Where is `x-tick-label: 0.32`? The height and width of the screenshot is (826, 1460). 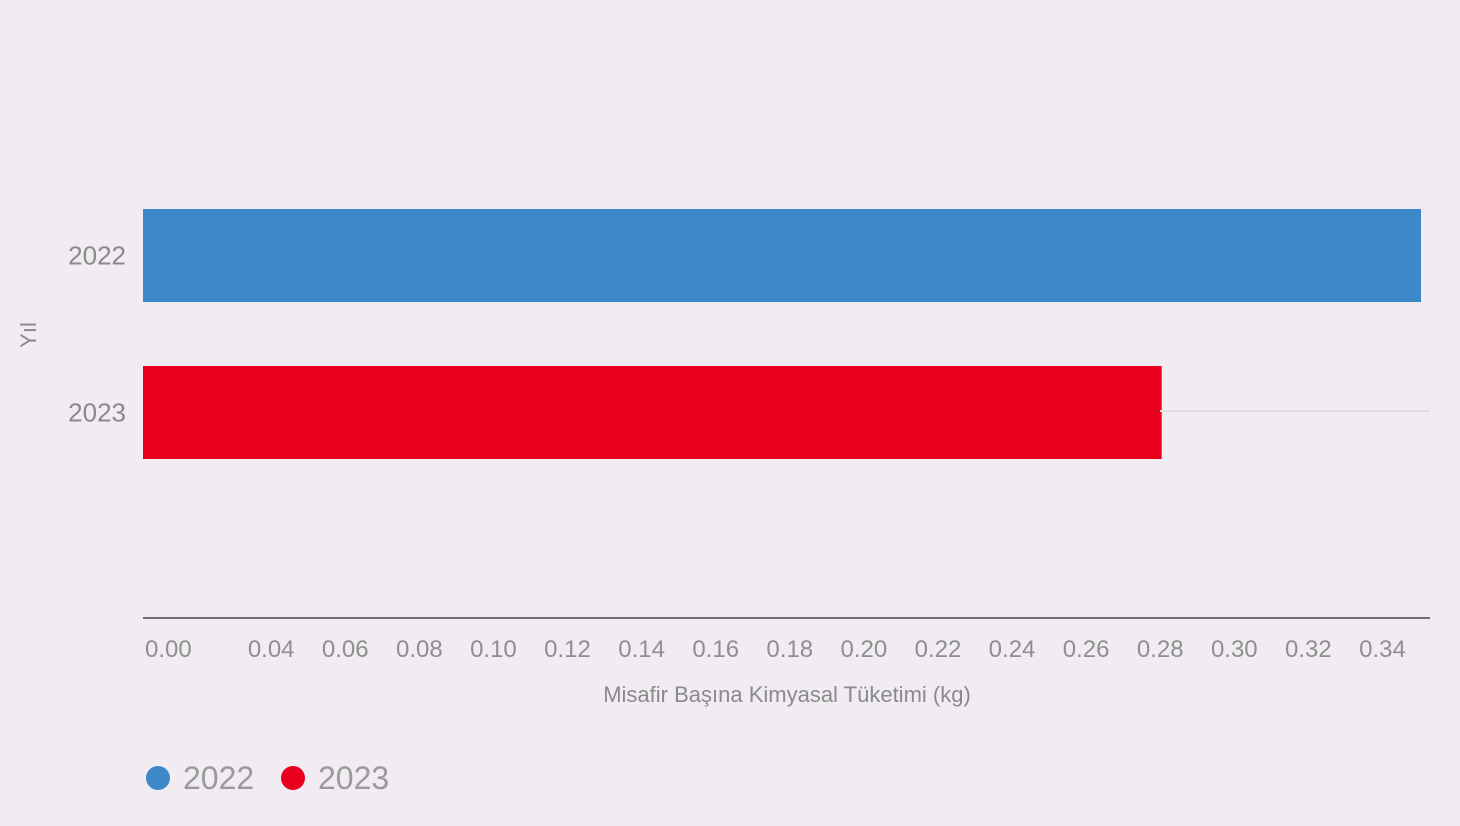 x-tick-label: 0.32 is located at coordinates (1308, 649).